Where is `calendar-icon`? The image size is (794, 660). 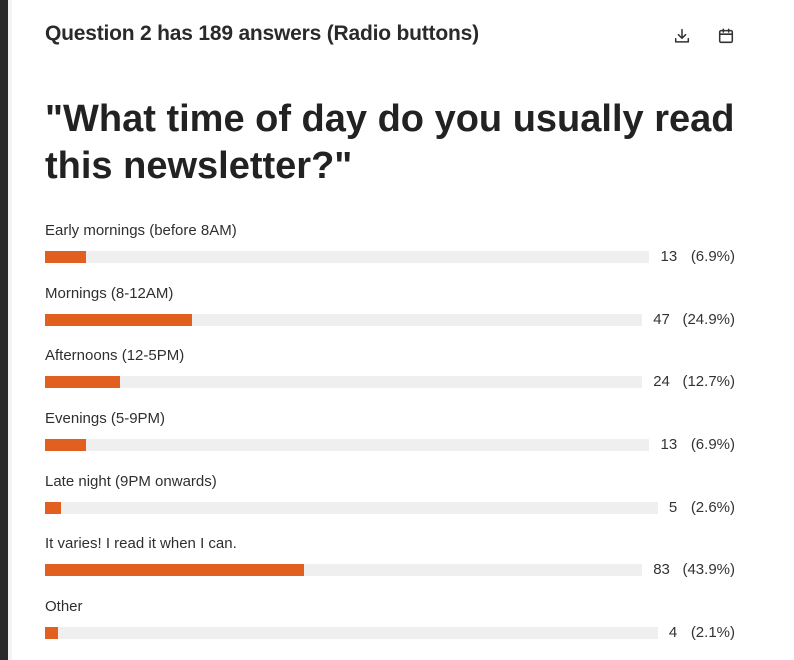
calendar-icon is located at coordinates (726, 36).